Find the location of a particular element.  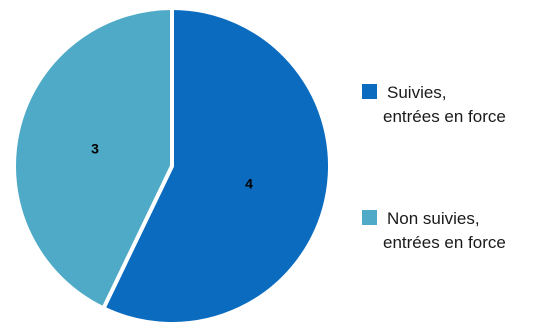

pie-data-labels: 43 is located at coordinates (172, 165).